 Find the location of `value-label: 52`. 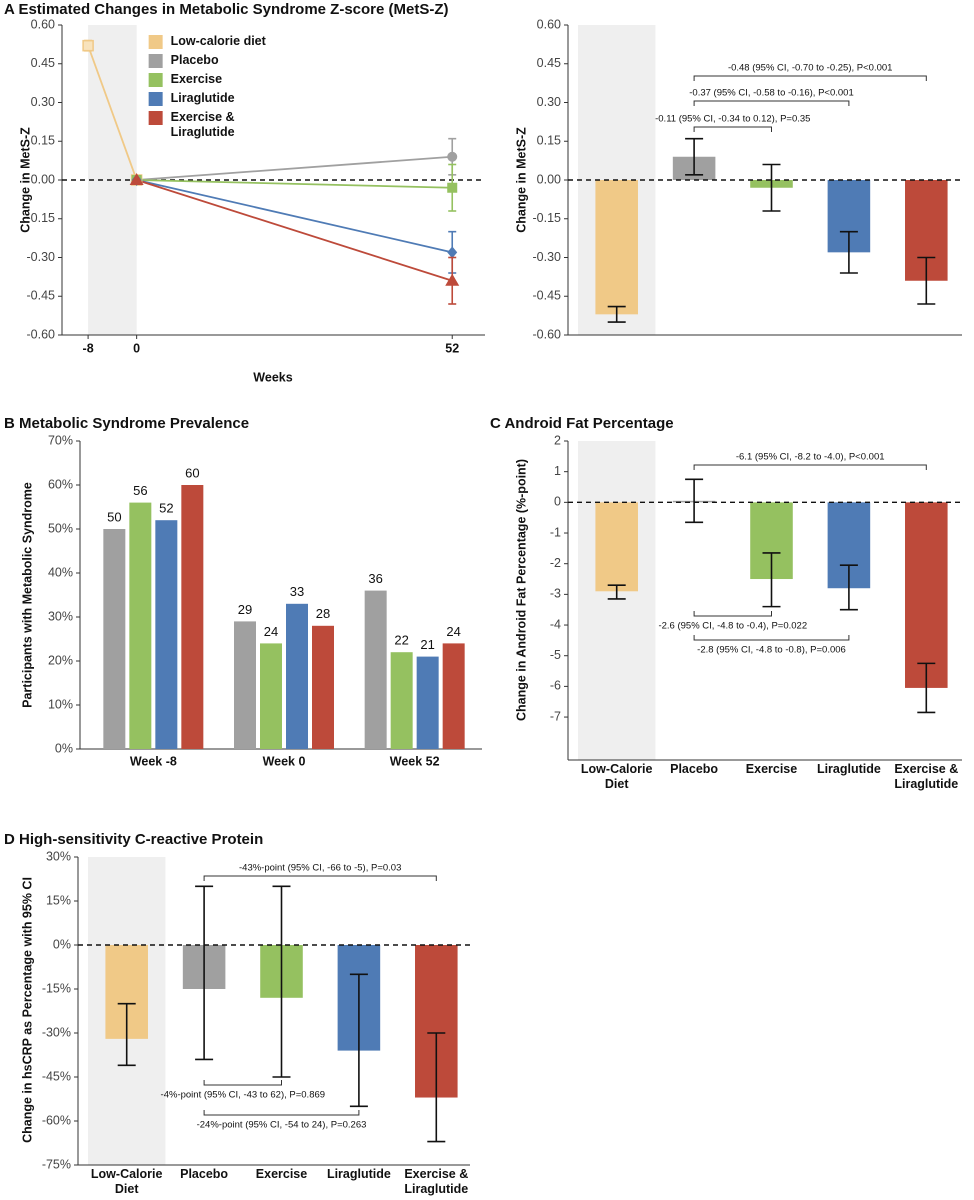

value-label: 52 is located at coordinates (166, 508).